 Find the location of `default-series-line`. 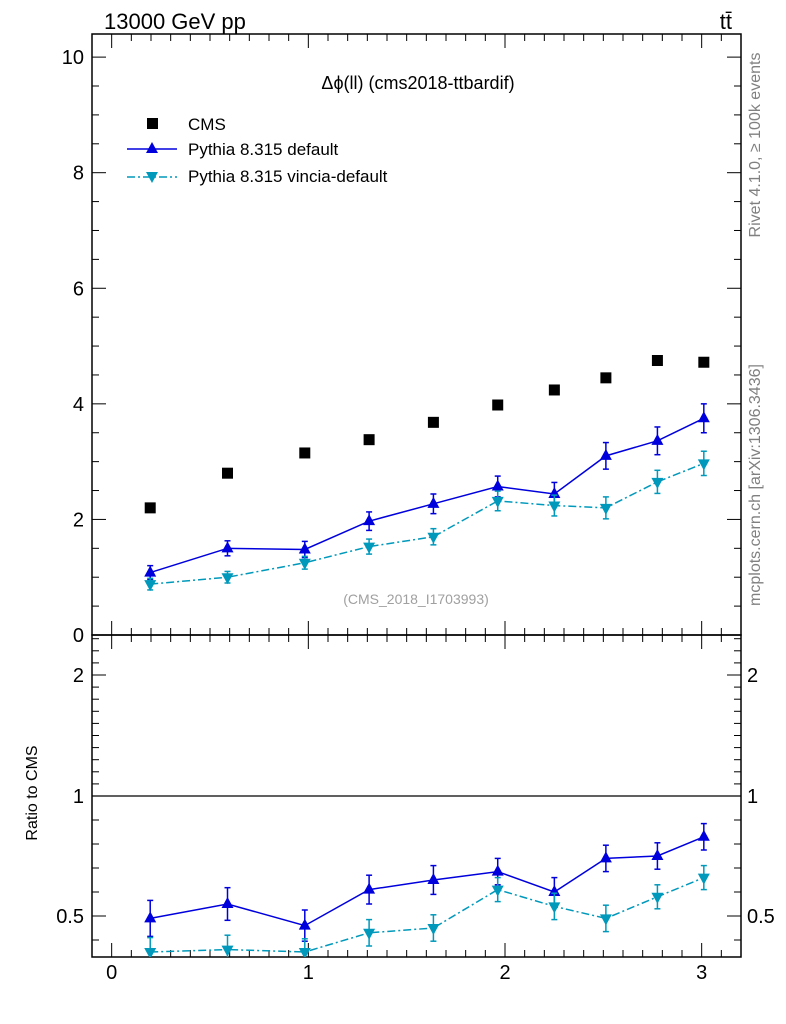

default-series-line is located at coordinates (427, 495).